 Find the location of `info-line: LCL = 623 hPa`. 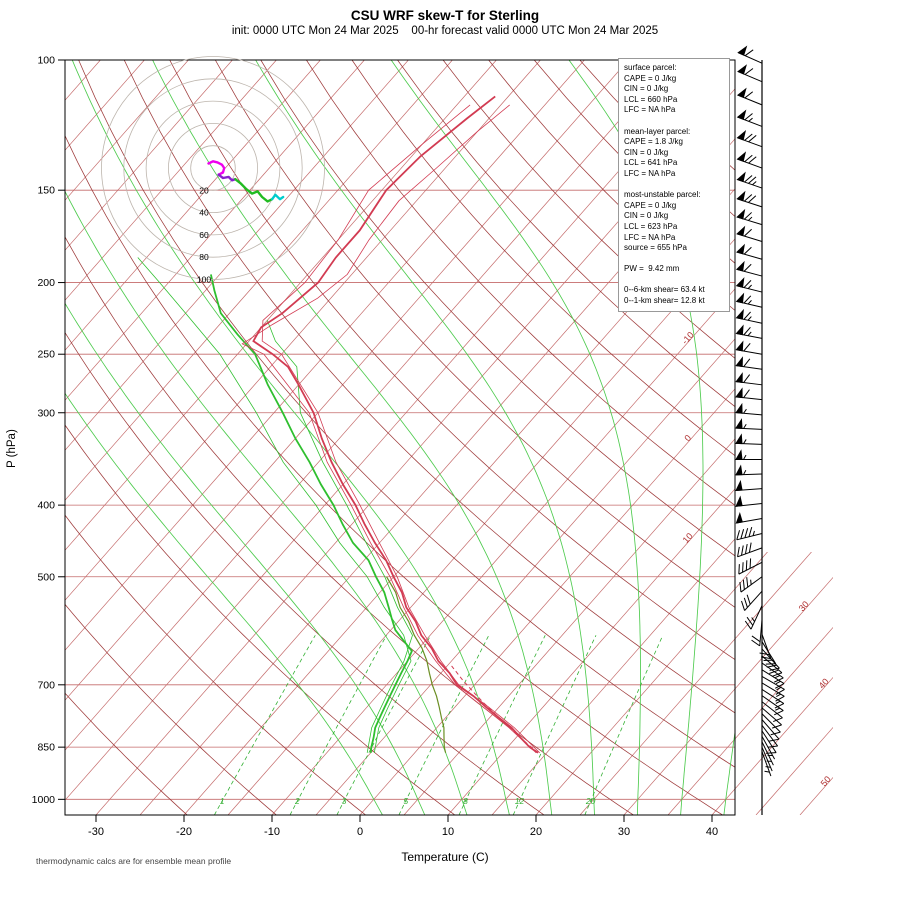

info-line: LCL = 623 hPa is located at coordinates (651, 226).